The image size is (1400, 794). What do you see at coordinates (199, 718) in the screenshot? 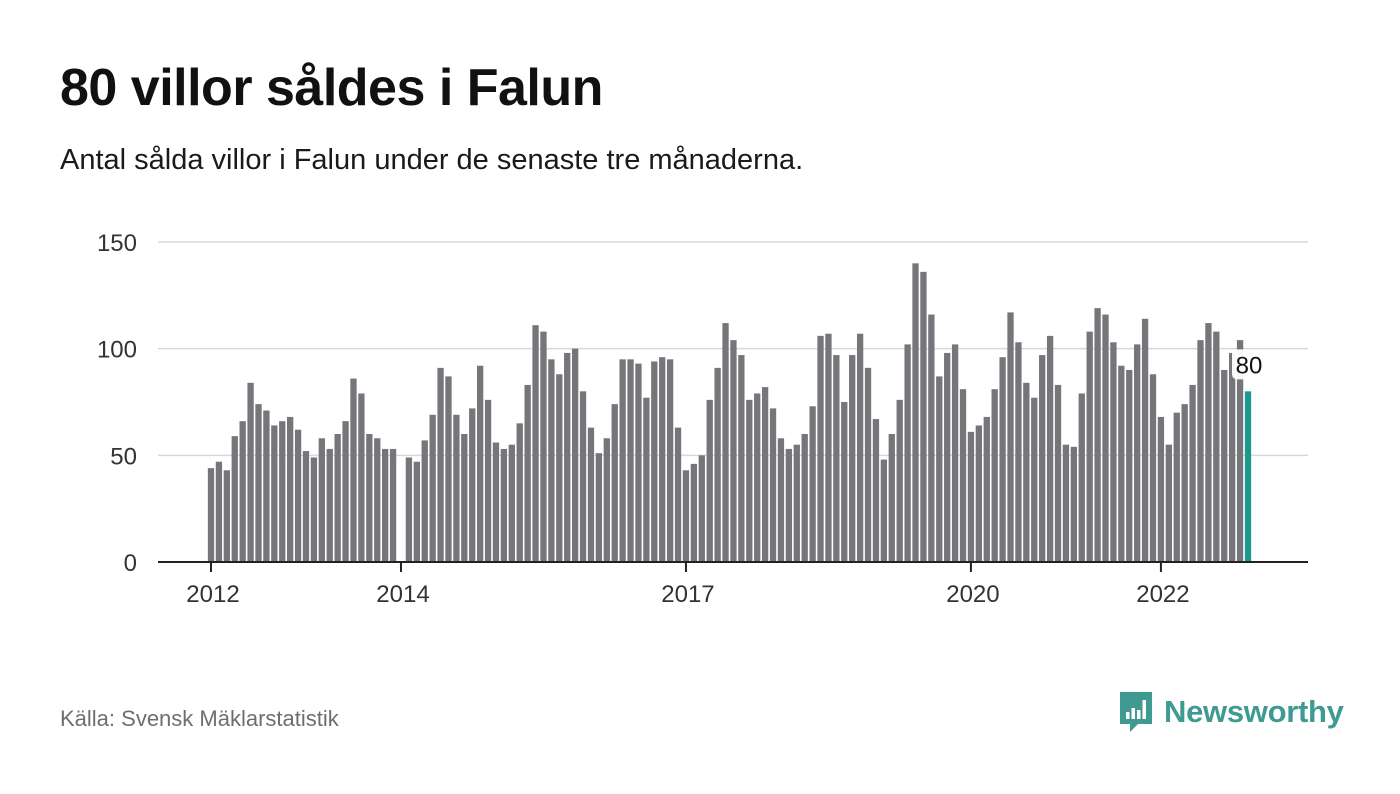
I see `source-note: Källa: Svensk Mäklarstatistik` at bounding box center [199, 718].